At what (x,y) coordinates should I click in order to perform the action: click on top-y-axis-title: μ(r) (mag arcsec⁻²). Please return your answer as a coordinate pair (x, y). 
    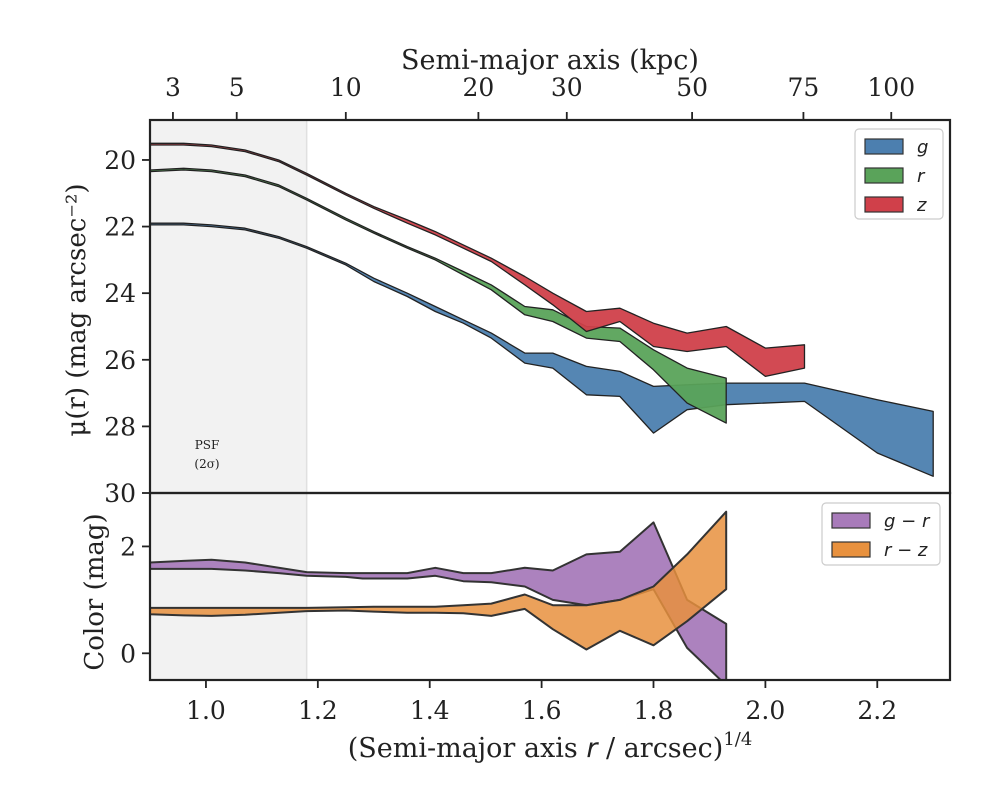
    Looking at the image, I should click on (77, 309).